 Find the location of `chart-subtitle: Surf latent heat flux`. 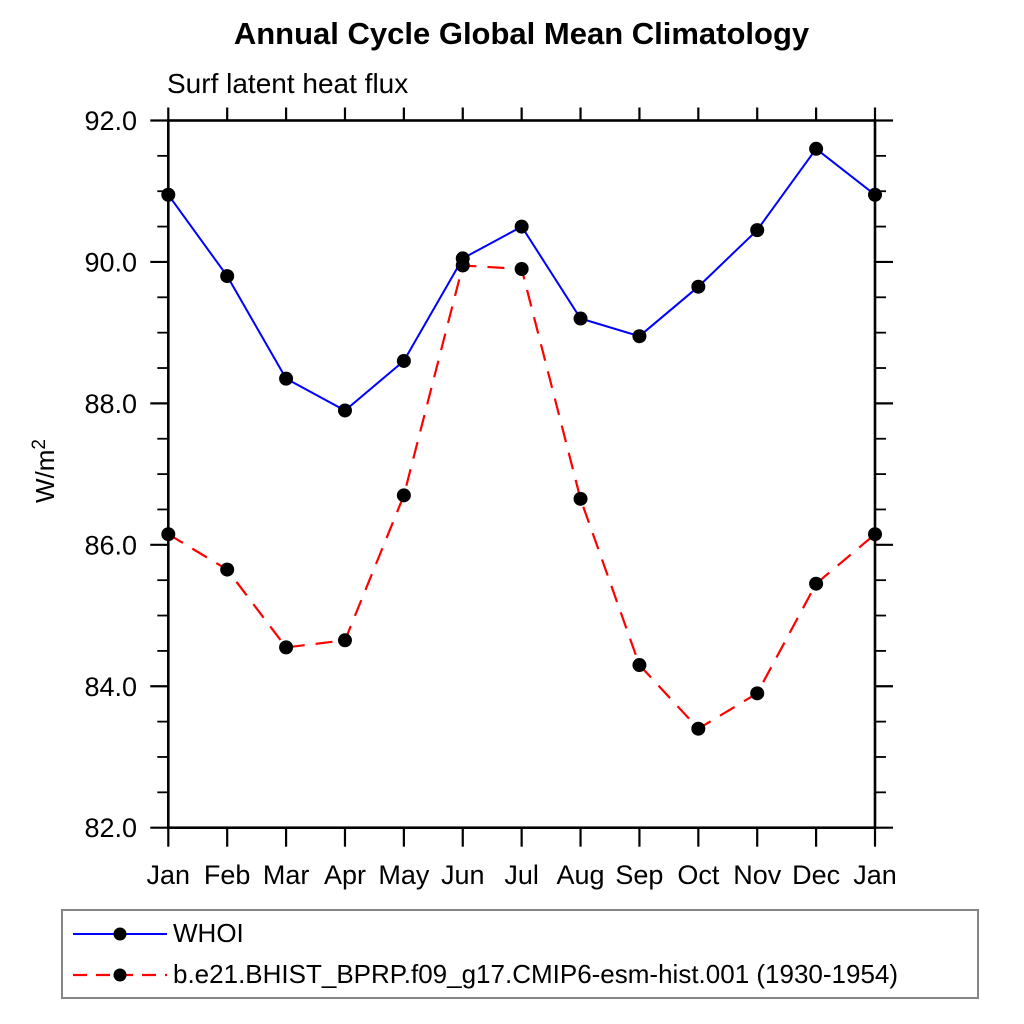

chart-subtitle: Surf latent heat flux is located at coordinates (288, 83).